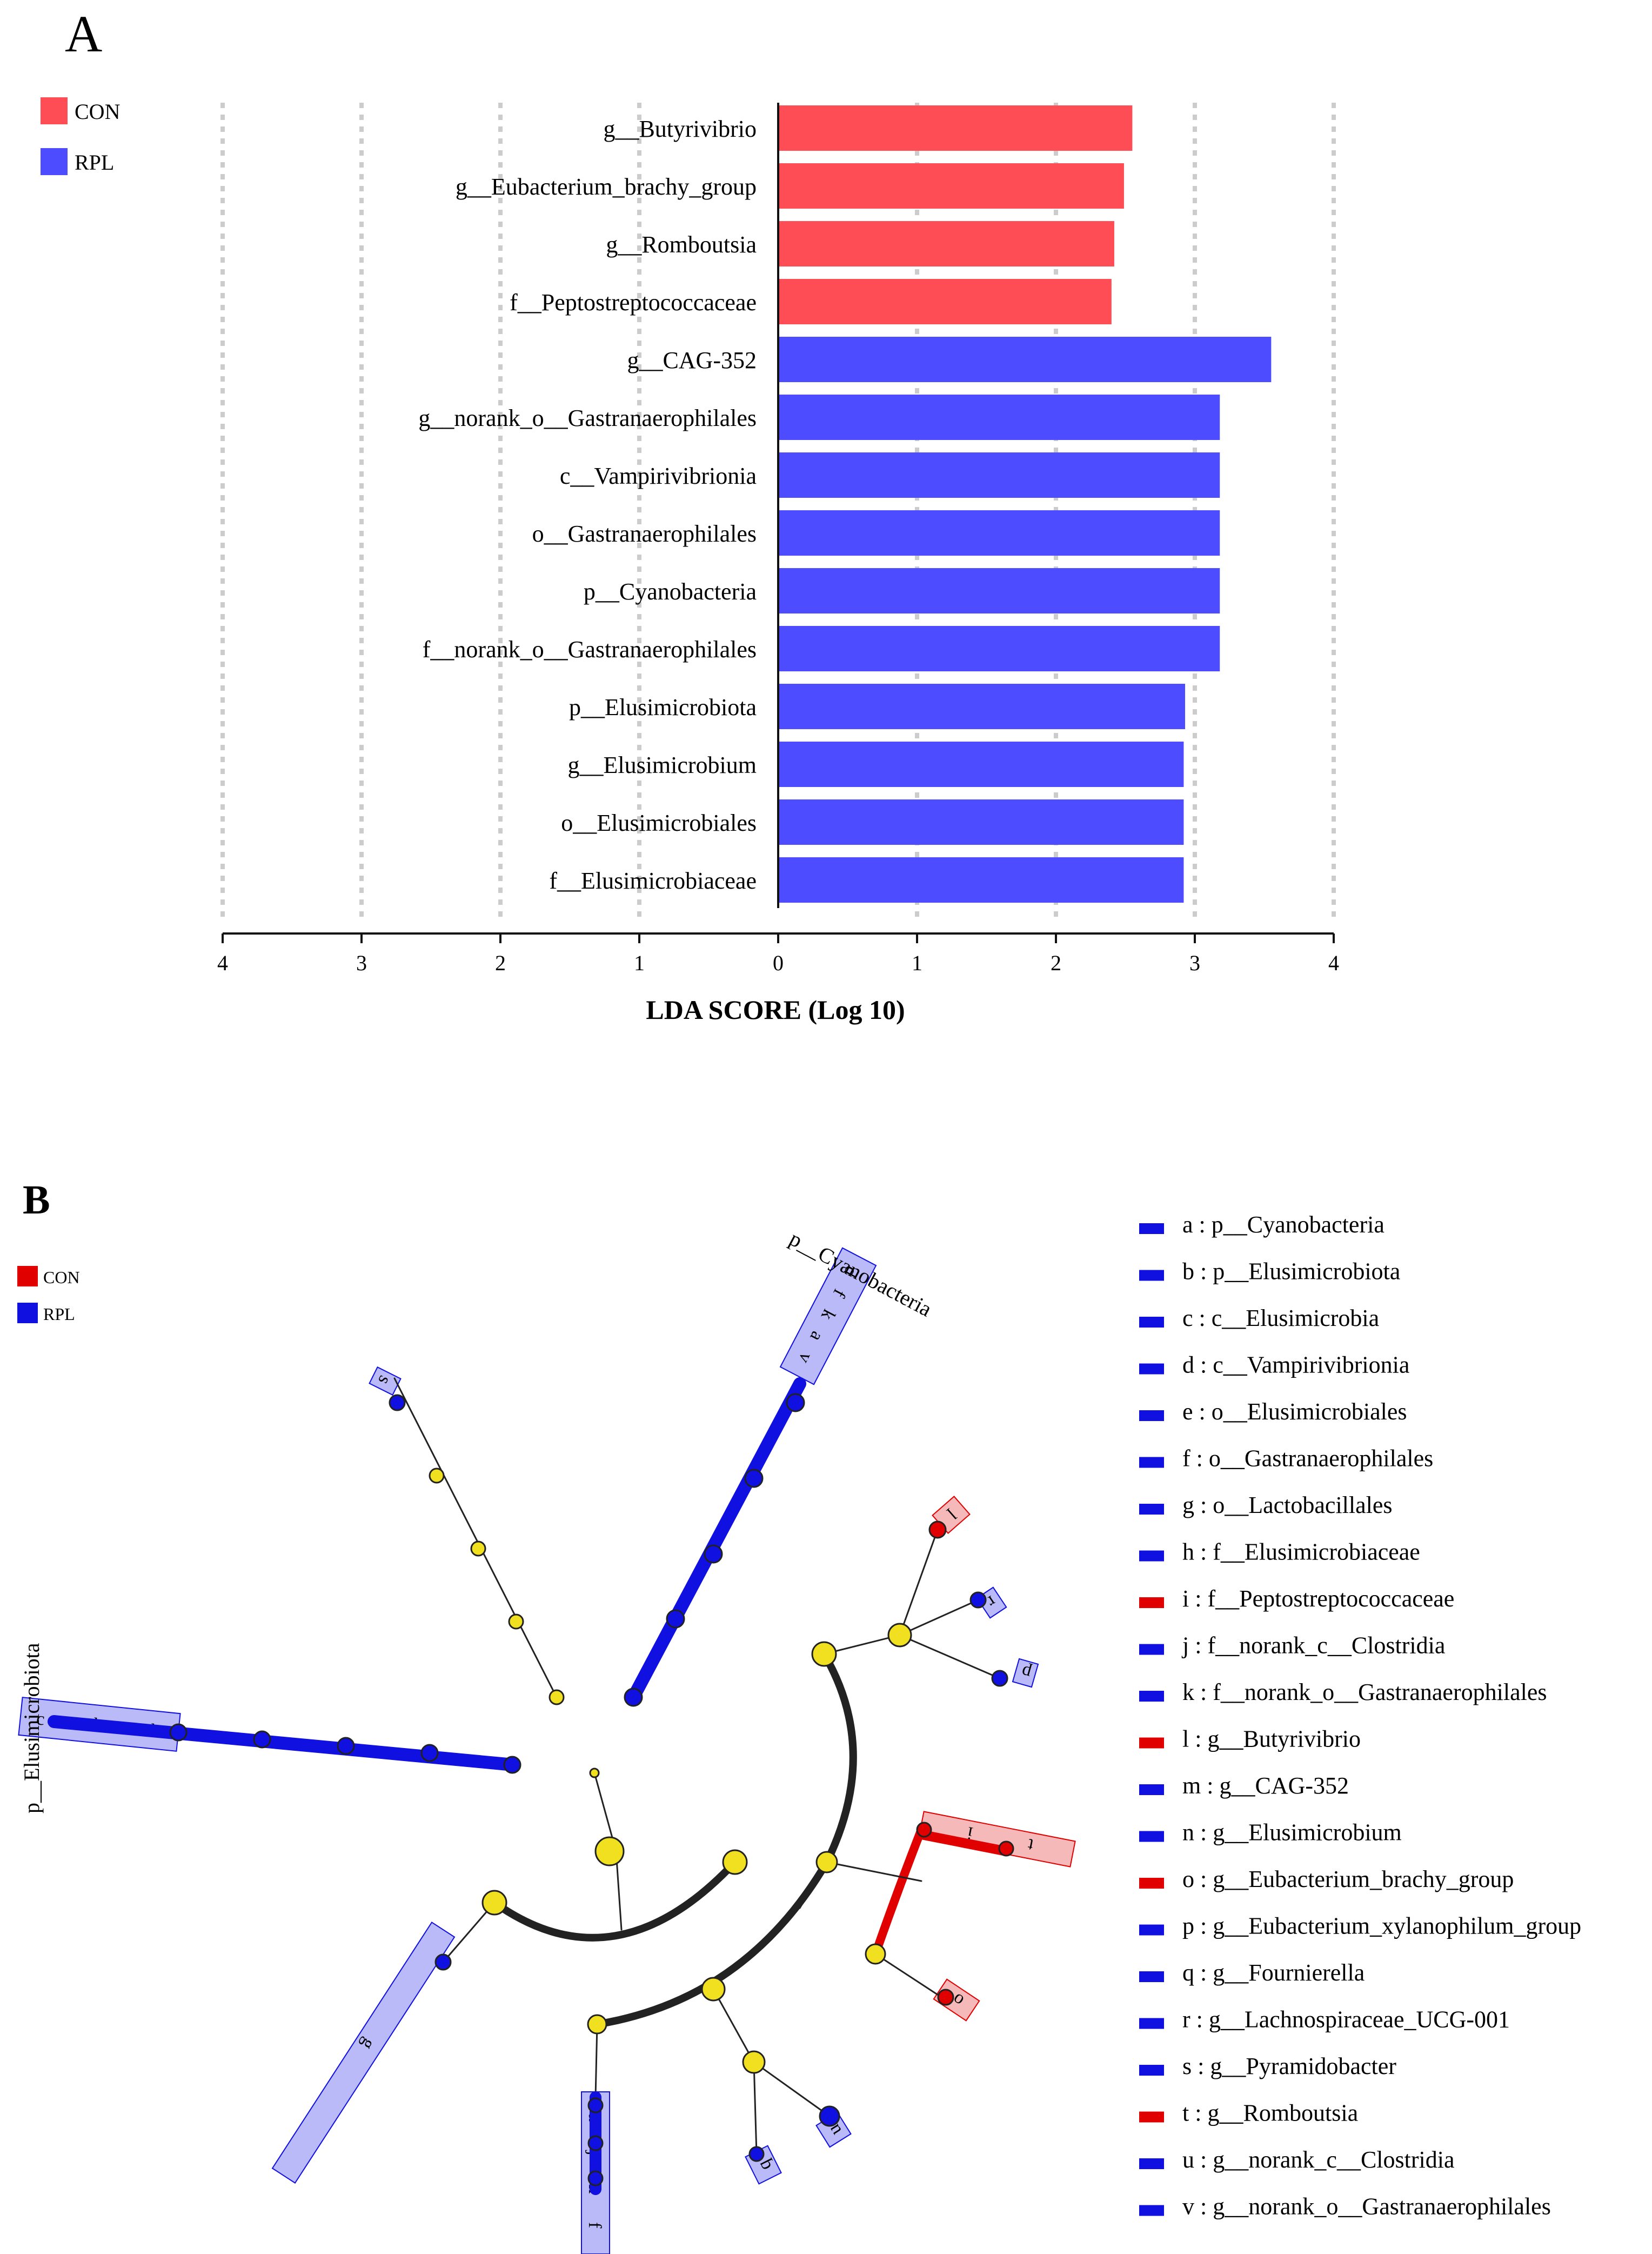 The image size is (1652, 2254). Describe the element at coordinates (48, 1295) in the screenshot. I see `panel-b-legend: CON RPL` at that location.